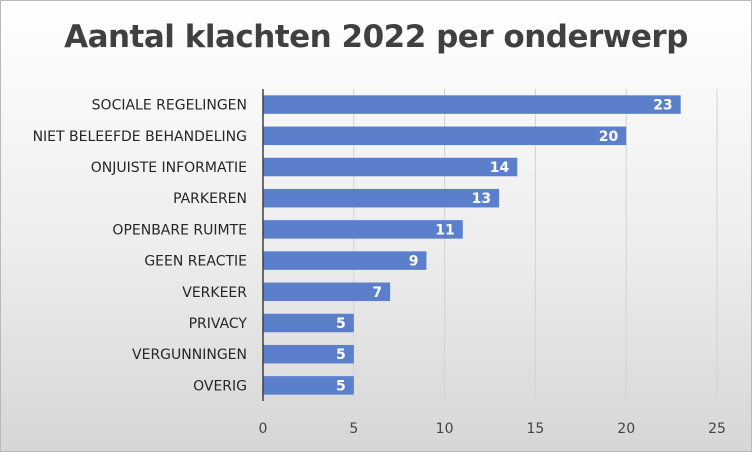  Describe the element at coordinates (263, 429) in the screenshot. I see `x-tick-label: 0` at that location.